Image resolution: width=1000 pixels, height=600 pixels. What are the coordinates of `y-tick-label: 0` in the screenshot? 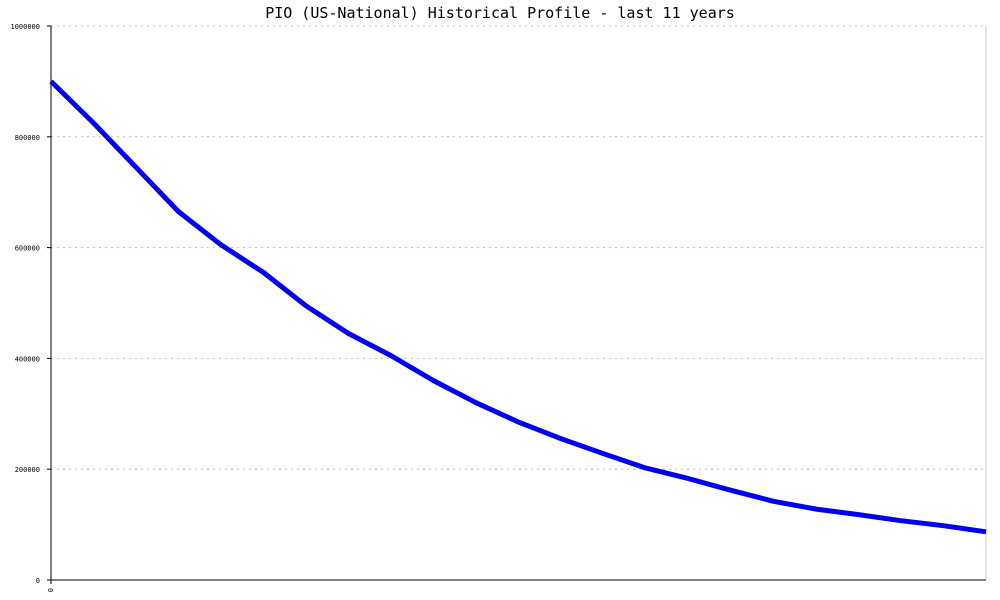 It's located at (38, 581).